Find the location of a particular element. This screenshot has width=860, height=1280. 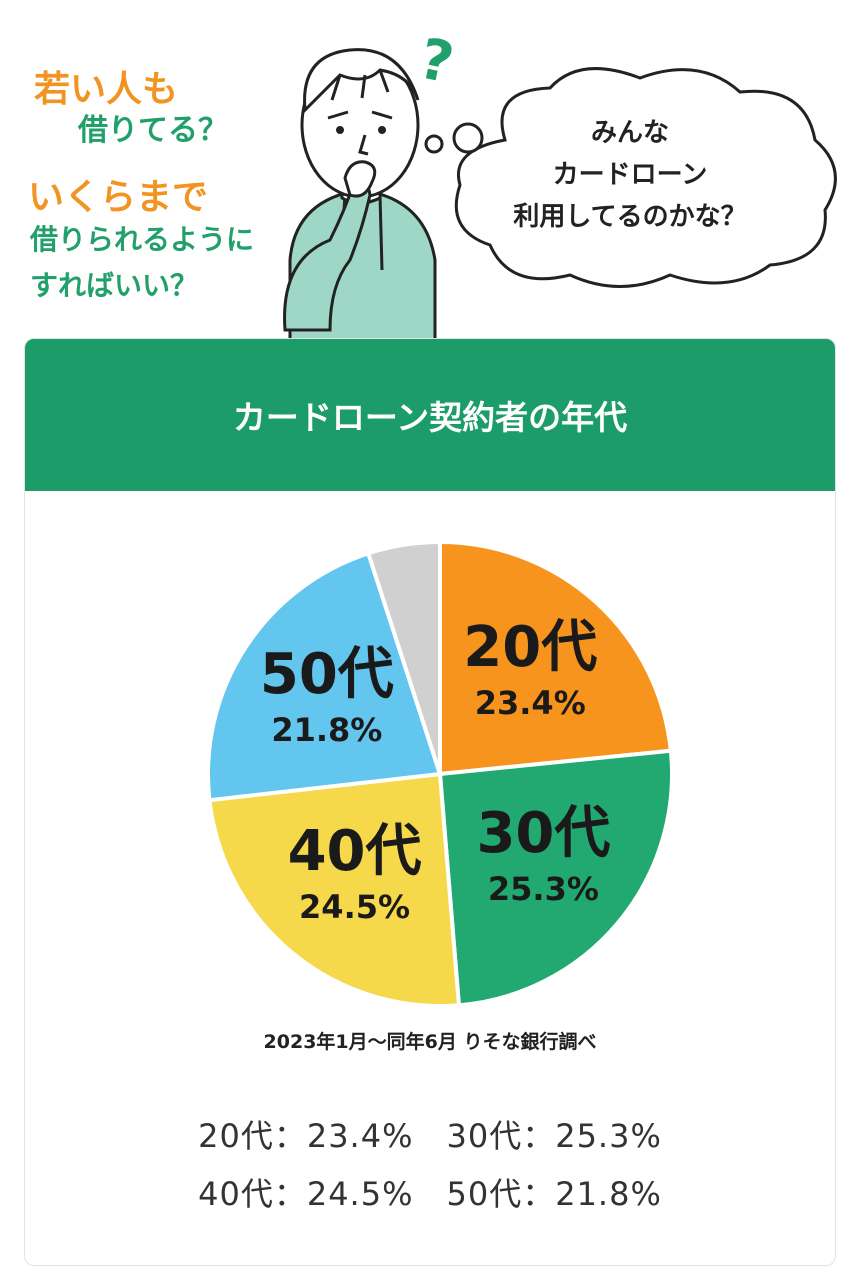

chart-title: カードローン契約者の年代 is located at coordinates (430, 417).